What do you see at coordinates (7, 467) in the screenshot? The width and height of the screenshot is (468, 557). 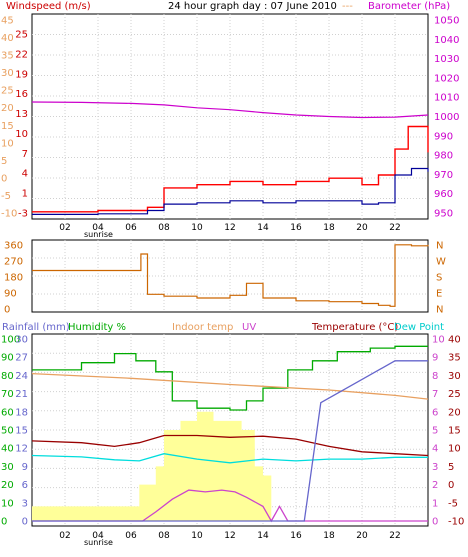 I see `hum-tick-7: 30` at bounding box center [7, 467].